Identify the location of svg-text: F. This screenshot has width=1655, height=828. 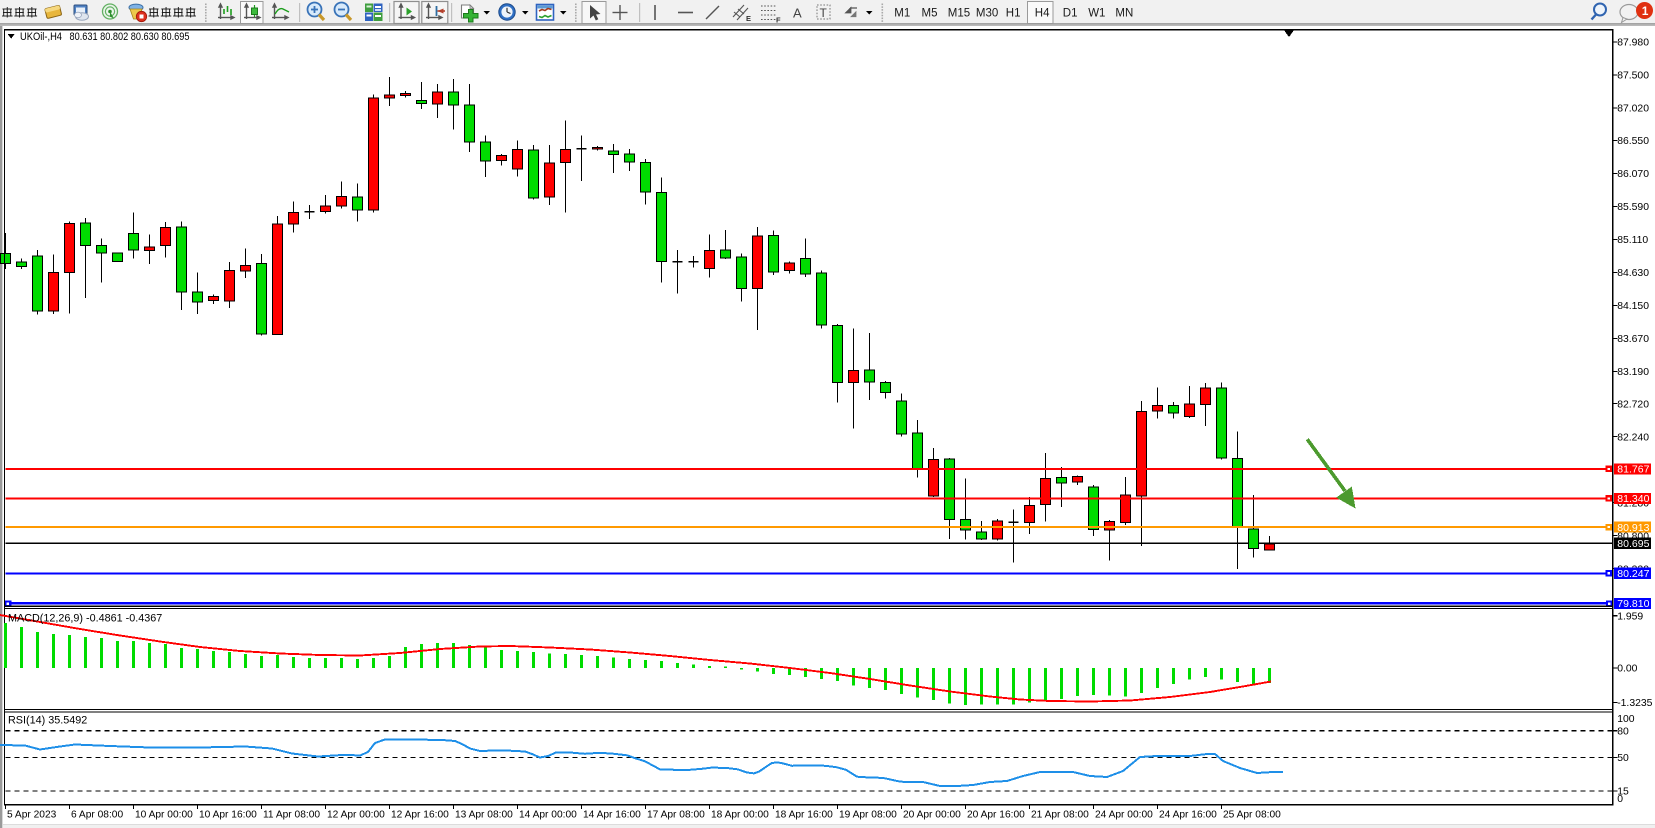
(778, 20).